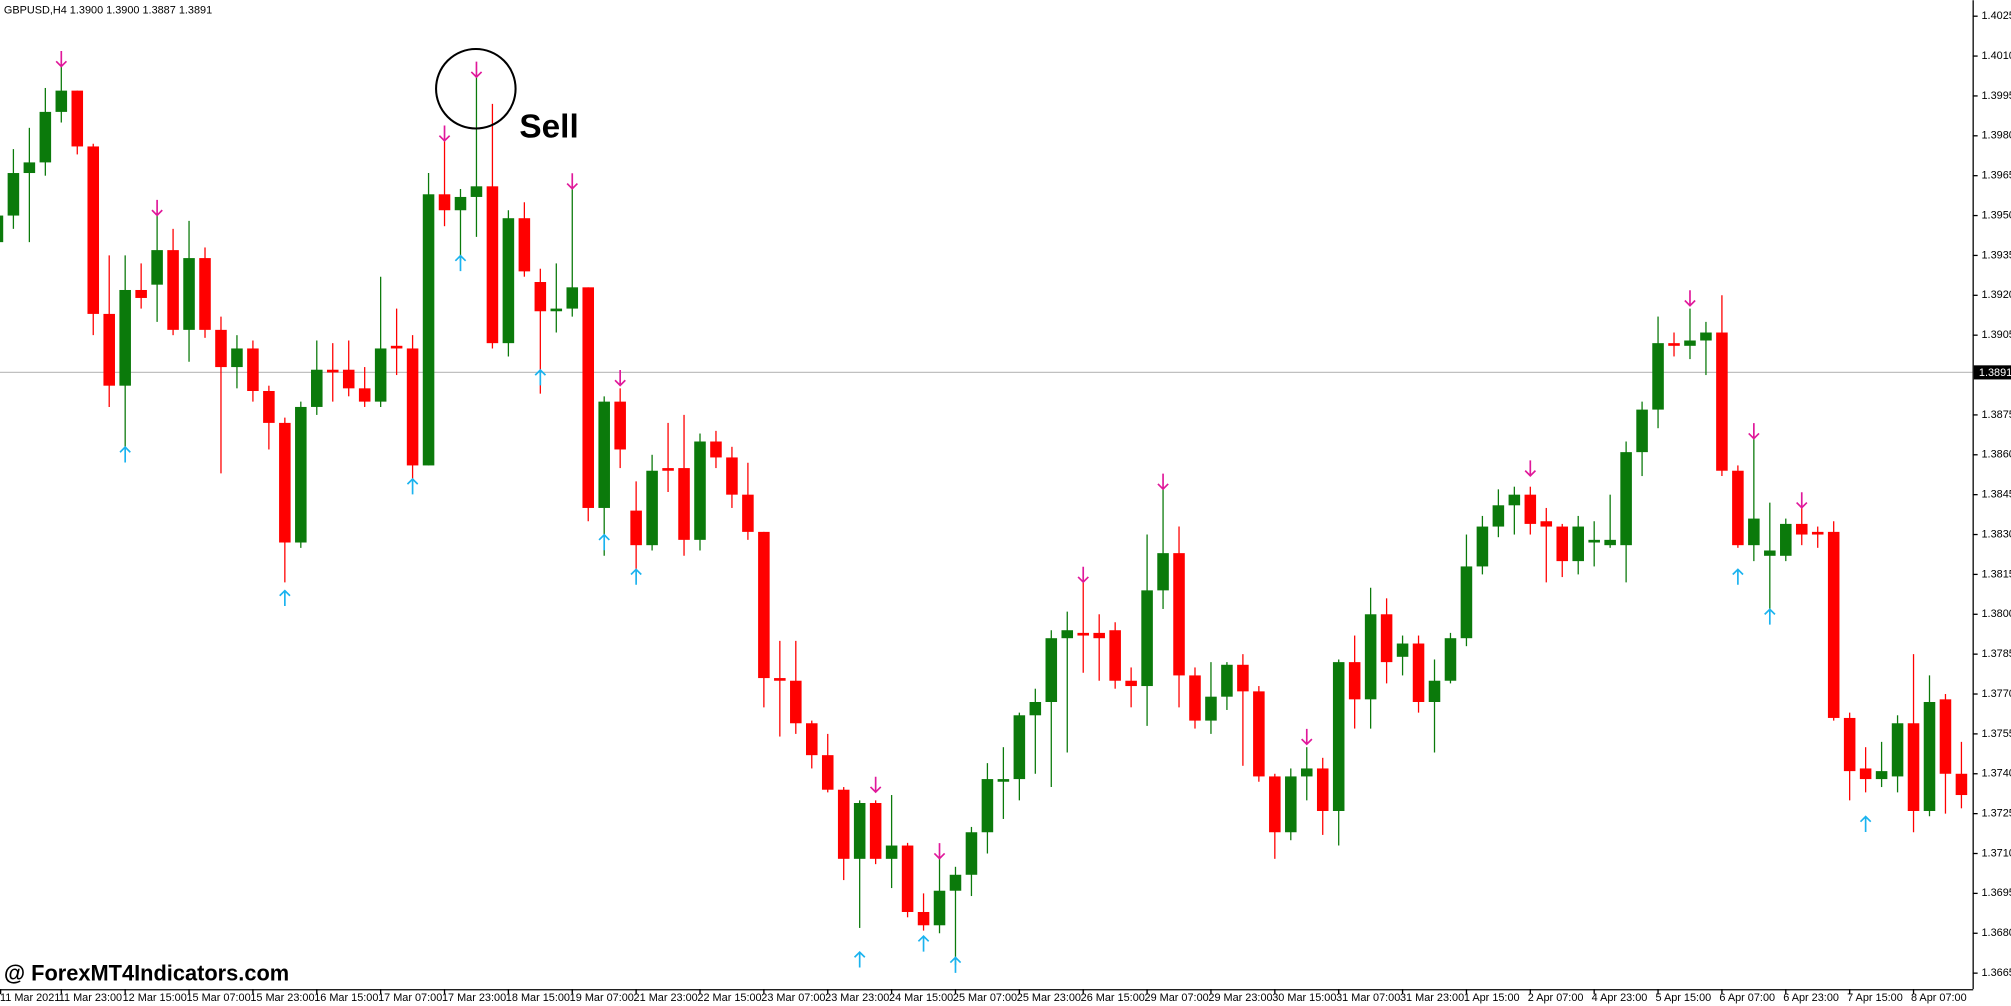 This screenshot has width=2011, height=1006. What do you see at coordinates (1996, 455) in the screenshot?
I see `y-tick-label: 1.3860` at bounding box center [1996, 455].